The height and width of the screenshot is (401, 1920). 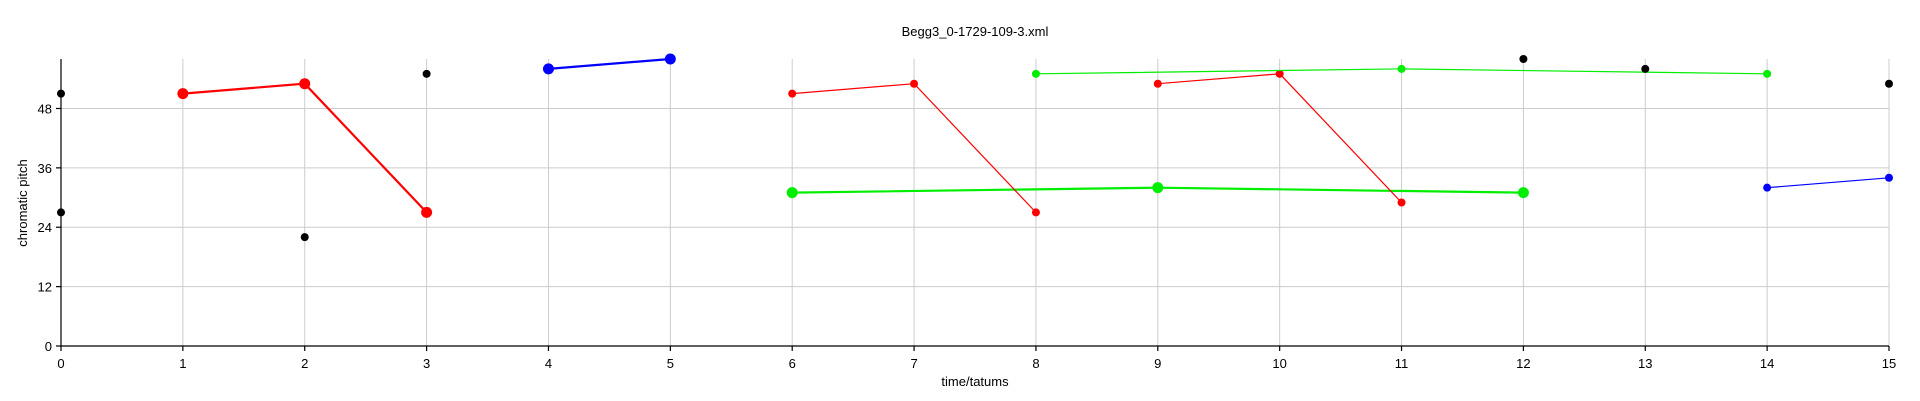 I want to click on x-tick-label: 5, so click(x=670, y=363).